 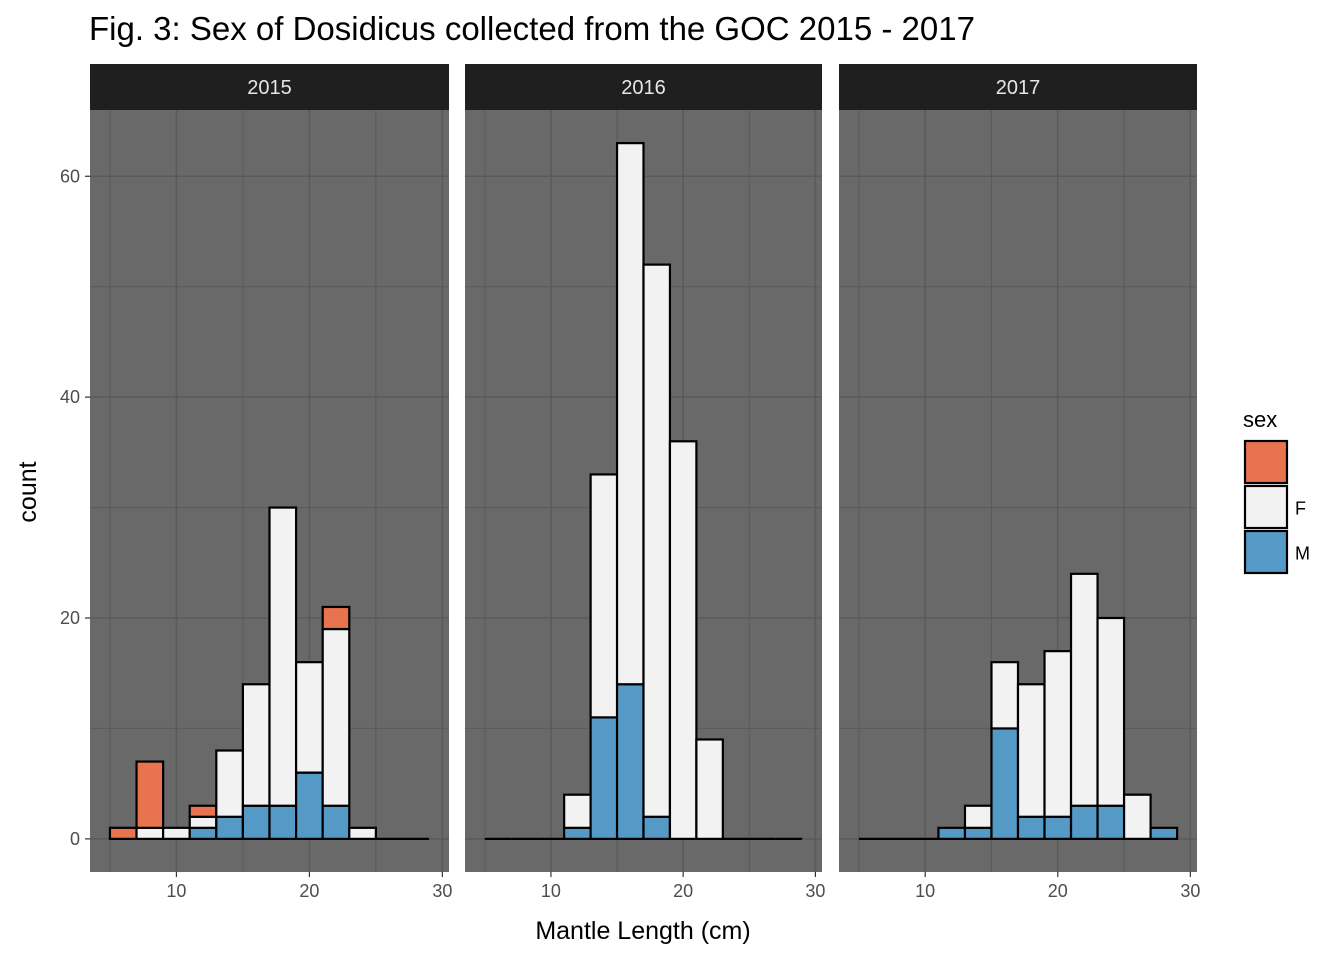 I want to click on y-axis-title: count, so click(x=28, y=491).